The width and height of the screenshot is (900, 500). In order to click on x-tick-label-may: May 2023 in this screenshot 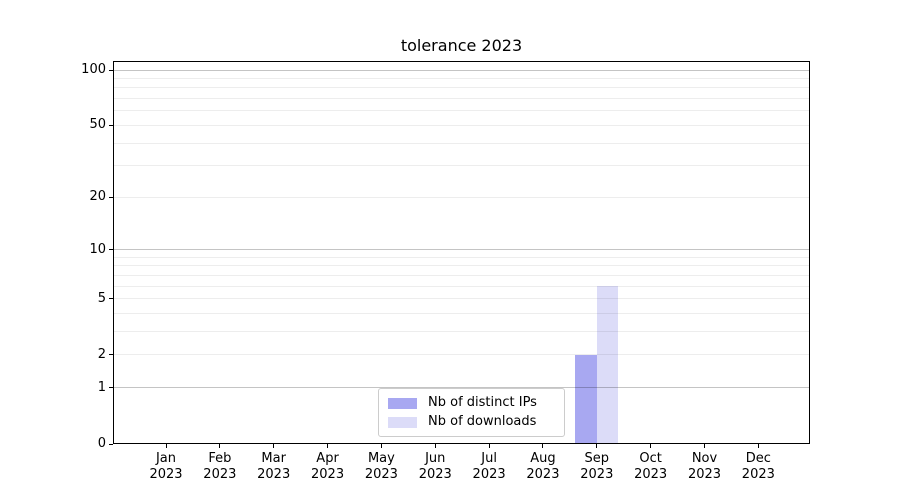, I will do `click(381, 467)`.